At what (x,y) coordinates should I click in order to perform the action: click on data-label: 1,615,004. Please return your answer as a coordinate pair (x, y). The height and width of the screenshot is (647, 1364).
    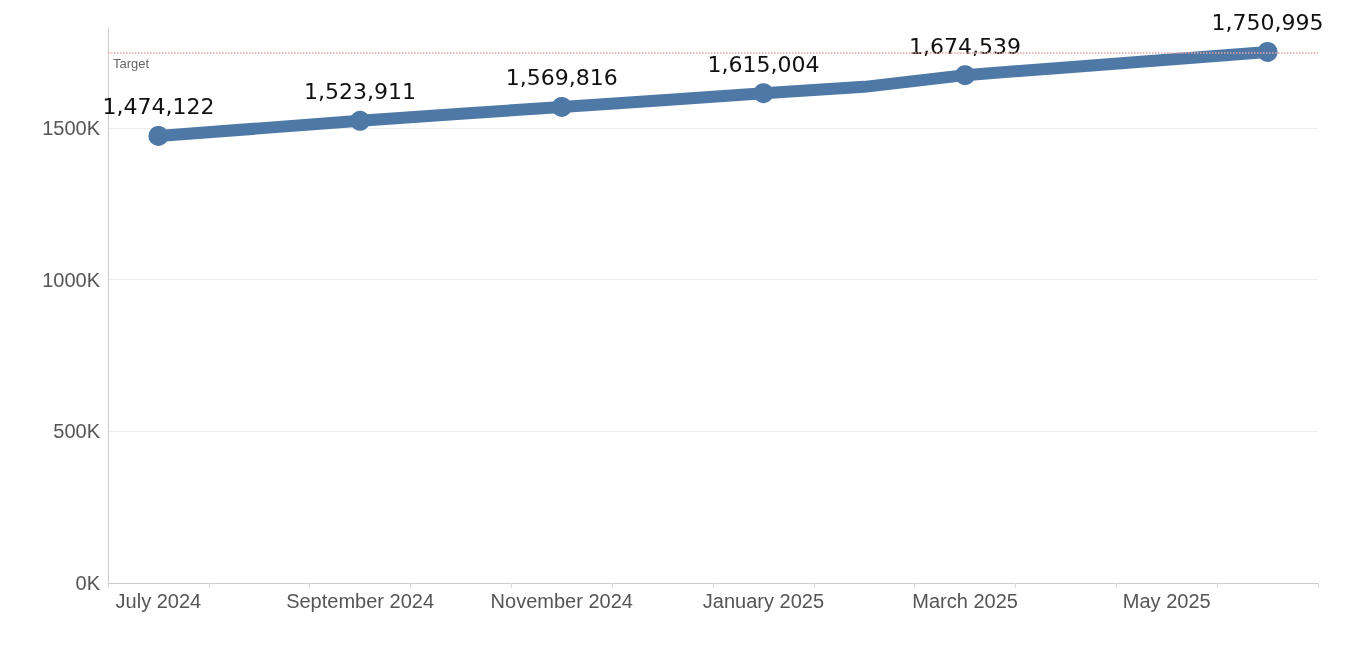
    Looking at the image, I should click on (763, 64).